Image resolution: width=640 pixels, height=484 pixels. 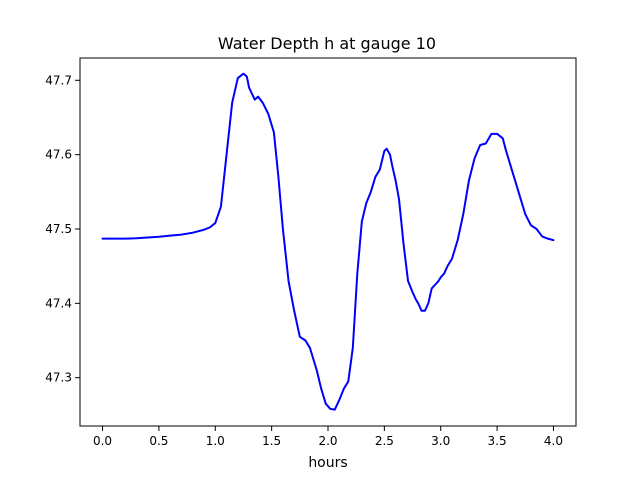 What do you see at coordinates (215, 441) in the screenshot?
I see `x-tick-label: 1.0` at bounding box center [215, 441].